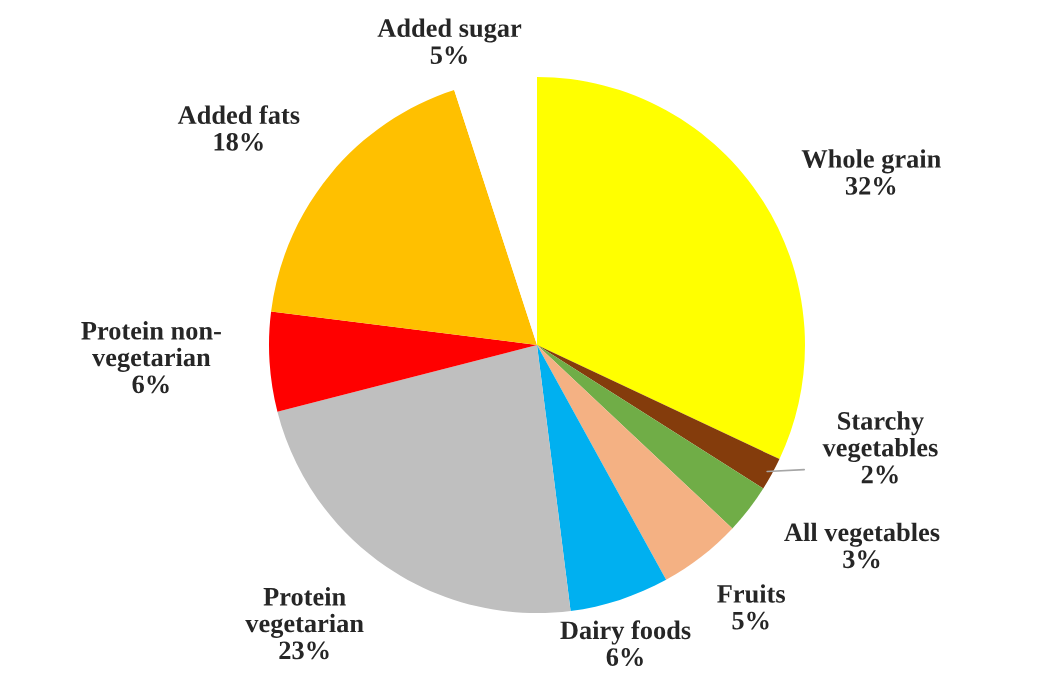  I want to click on slice-label: Protein non- vegetarian, so click(151, 346).